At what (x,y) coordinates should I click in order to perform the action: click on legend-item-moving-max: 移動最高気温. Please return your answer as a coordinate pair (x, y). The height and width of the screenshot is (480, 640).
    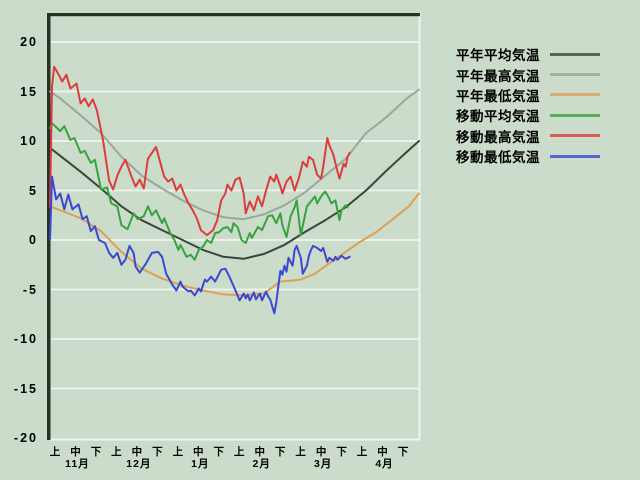
    Looking at the image, I should click on (528, 136).